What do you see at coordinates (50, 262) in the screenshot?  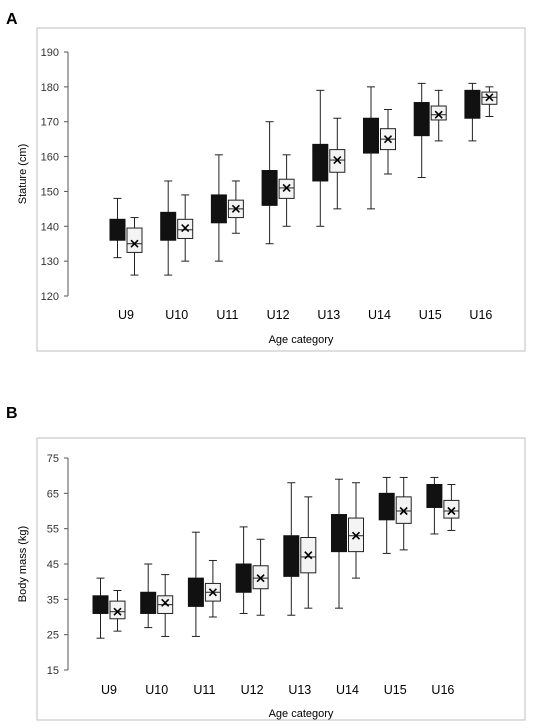 I see `y-tick-label: 130` at bounding box center [50, 262].